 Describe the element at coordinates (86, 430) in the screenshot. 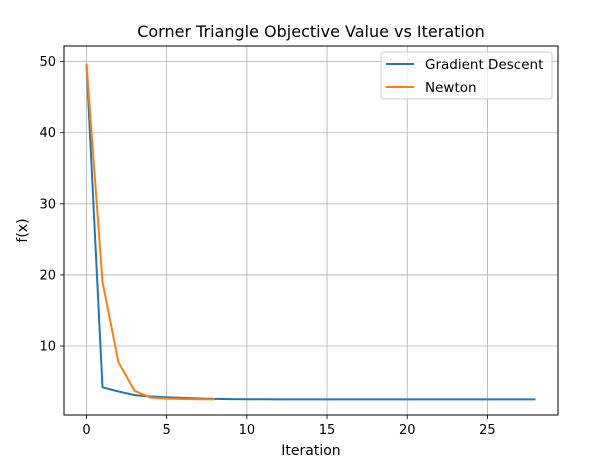

I see `x-tick-label: 0` at that location.